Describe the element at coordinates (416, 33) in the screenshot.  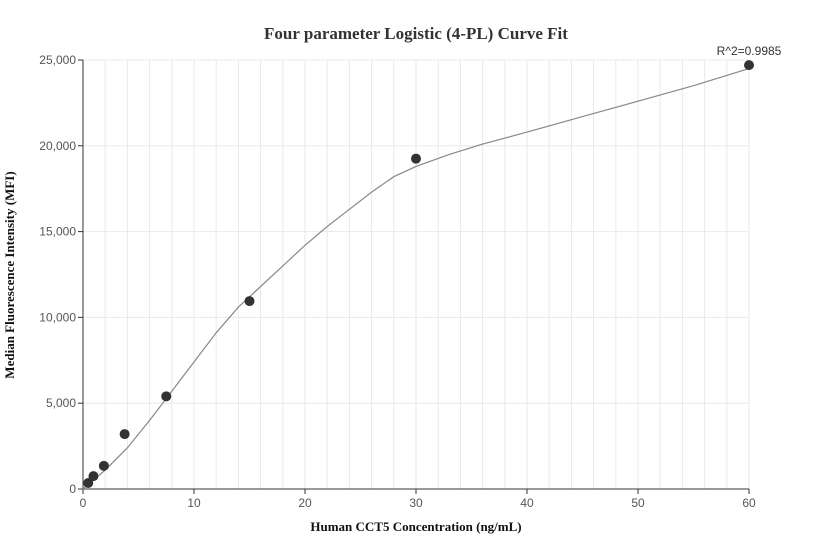
I see `chart-title: Four parameter Logistic (4-PL) Curve Fit` at that location.